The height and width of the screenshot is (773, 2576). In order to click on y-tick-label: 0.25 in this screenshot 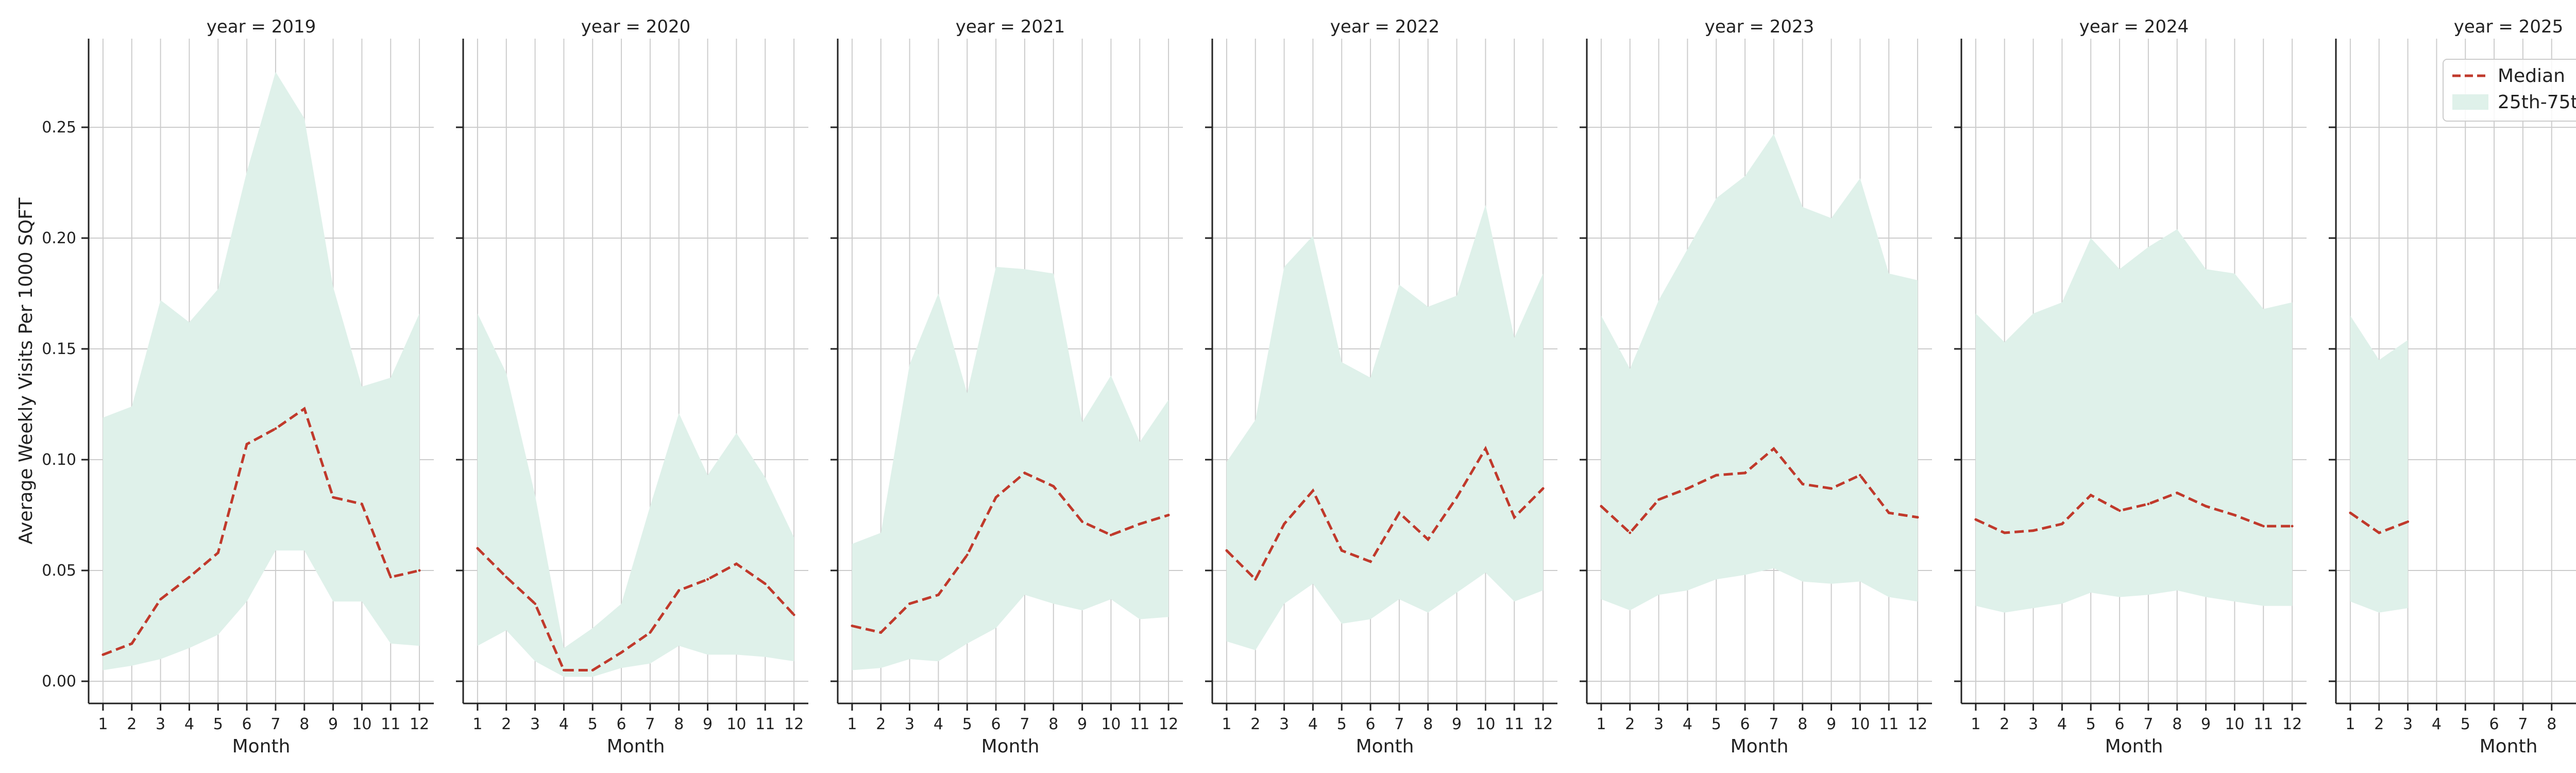, I will do `click(59, 128)`.